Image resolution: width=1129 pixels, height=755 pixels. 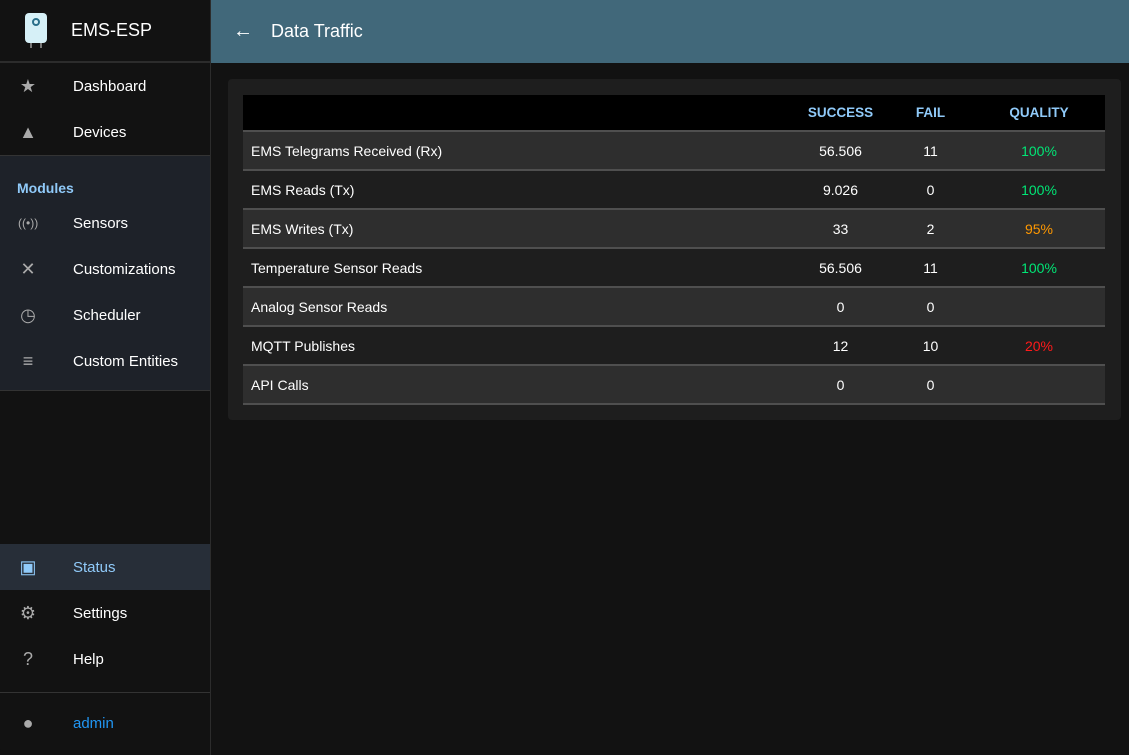 I want to click on table-row: Analog Sensor Reads 0 0, so click(x=674, y=306).